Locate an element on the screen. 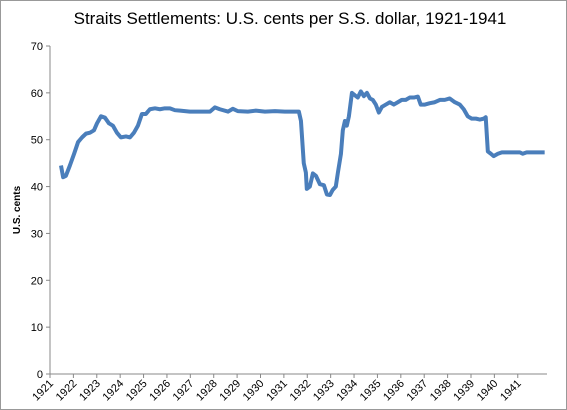 This screenshot has width=567, height=410. y-tick-label: 30 is located at coordinates (37, 234).